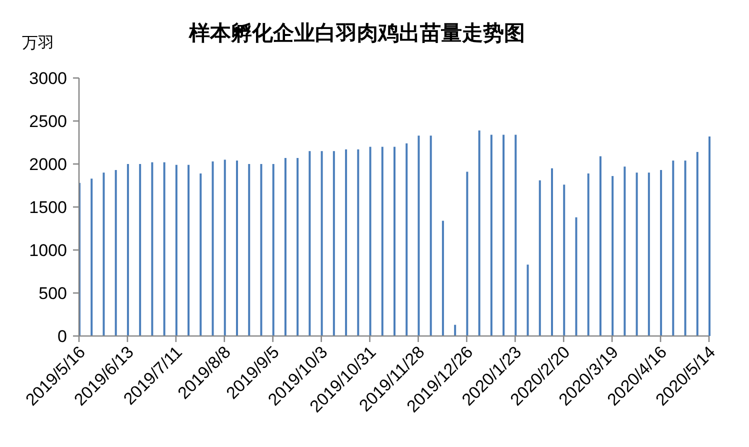 The image size is (749, 447). I want to click on y-tick-label: 3000, so click(48, 78).